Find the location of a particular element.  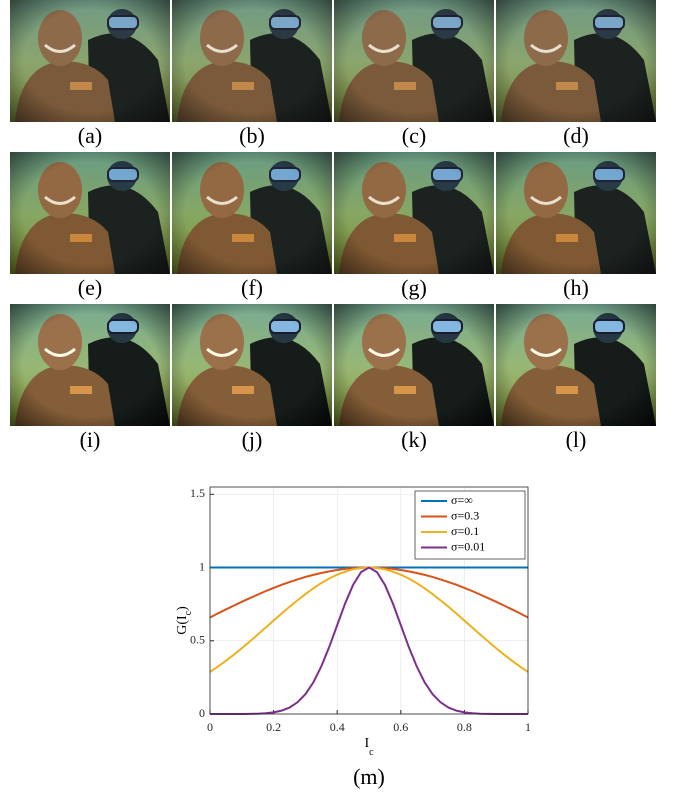

panel-label: (l) is located at coordinates (576, 439).